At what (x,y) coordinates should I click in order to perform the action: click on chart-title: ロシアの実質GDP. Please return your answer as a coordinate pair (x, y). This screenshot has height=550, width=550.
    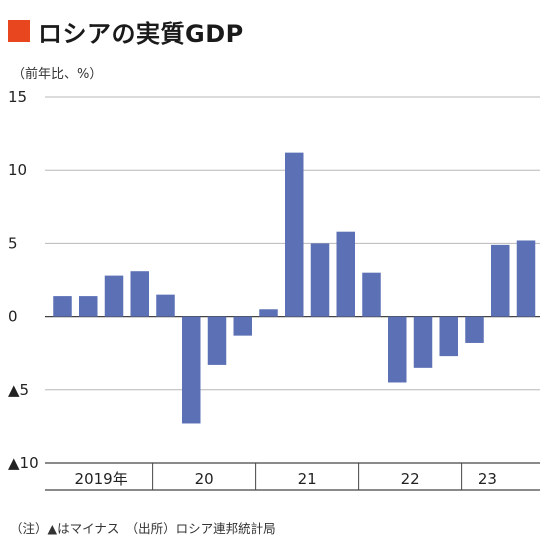
    Looking at the image, I should click on (141, 33).